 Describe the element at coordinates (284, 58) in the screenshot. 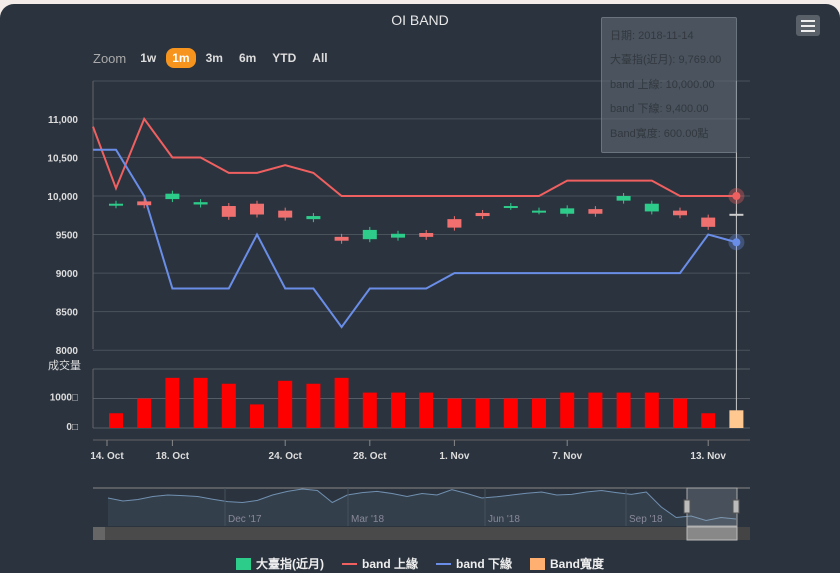

I see `zoom-ytd-button: YTD` at that location.